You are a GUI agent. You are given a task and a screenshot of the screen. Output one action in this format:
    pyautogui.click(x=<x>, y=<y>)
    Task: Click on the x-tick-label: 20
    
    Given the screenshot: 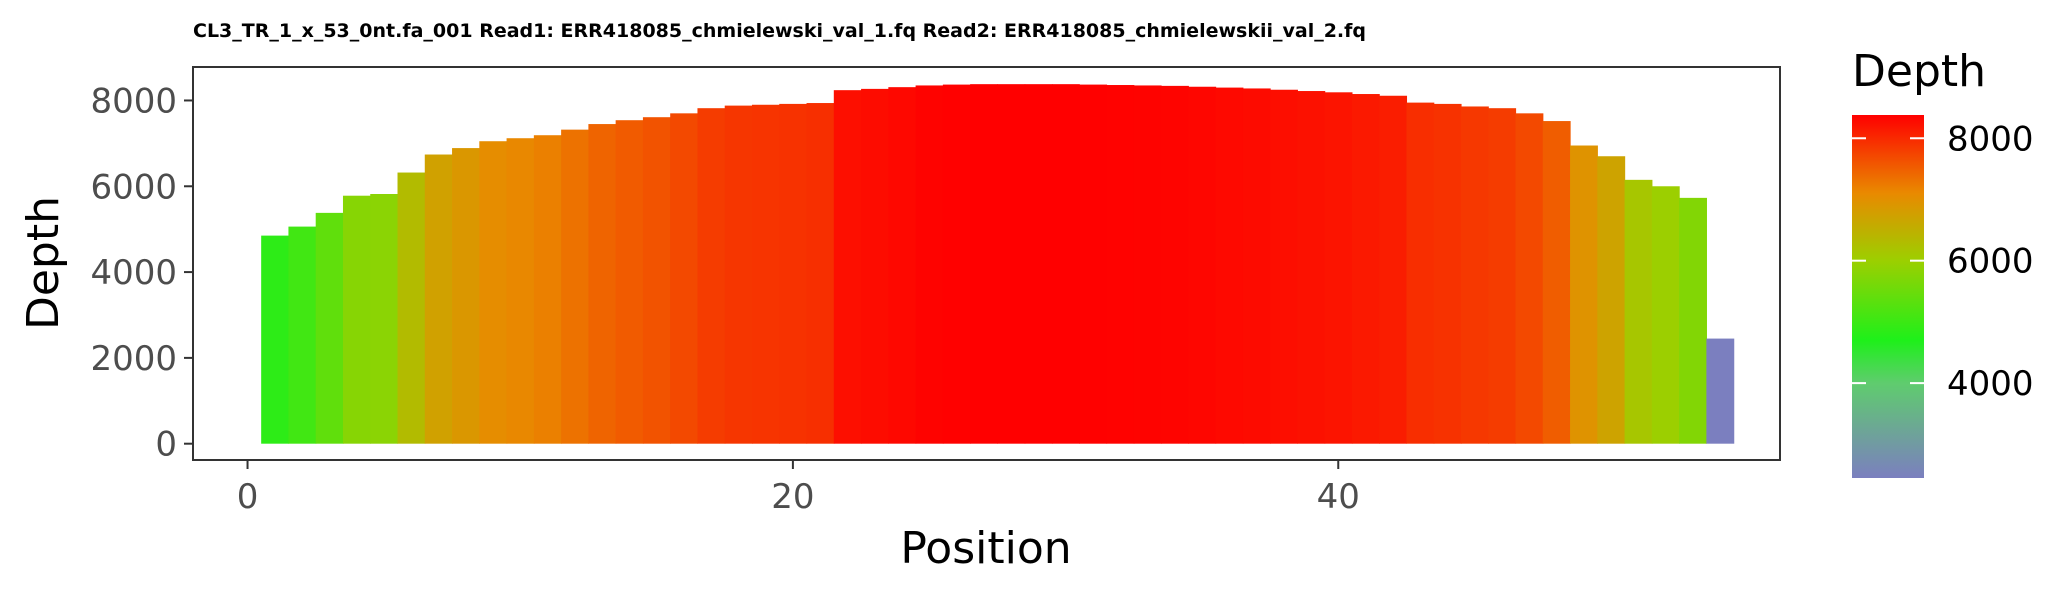 What is the action you would take?
    pyautogui.click(x=792, y=497)
    